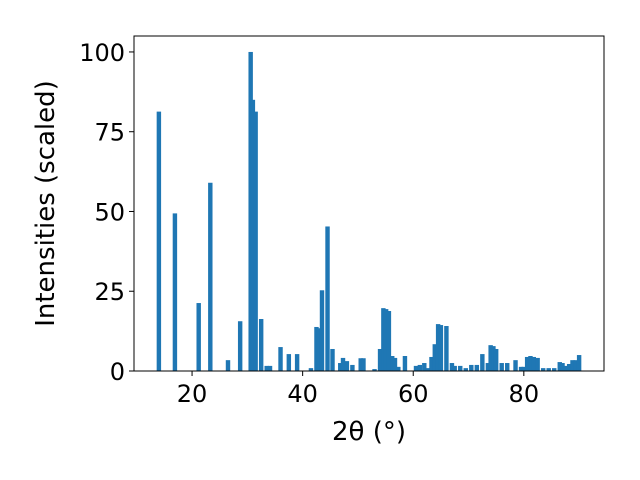 Image resolution: width=640 pixels, height=480 pixels. I want to click on x-tick-label: 60, so click(413, 394).